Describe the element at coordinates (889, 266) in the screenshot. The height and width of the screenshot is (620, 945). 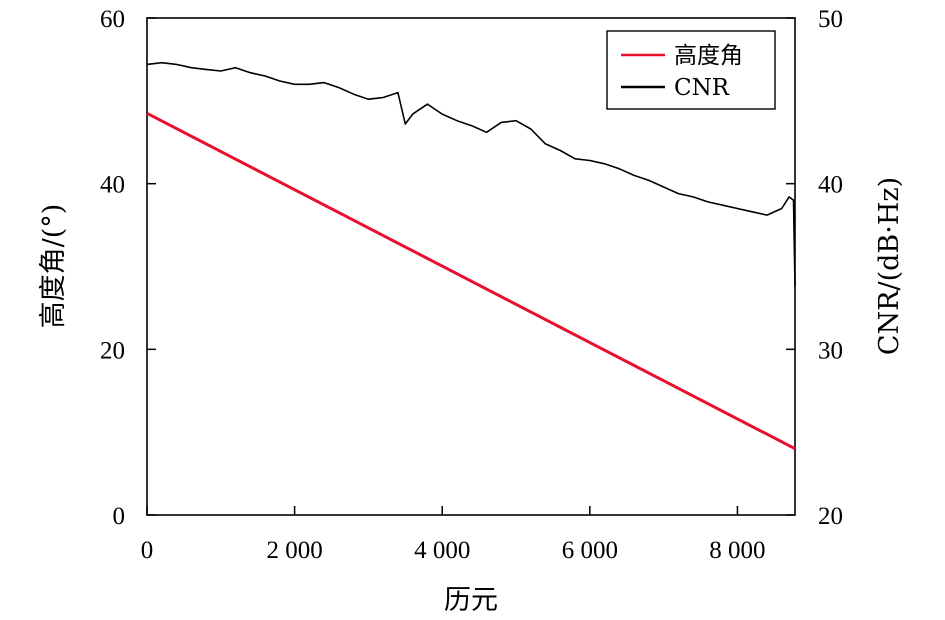
I see `y-axis-right-title: CNR/(dB·Hz)` at that location.